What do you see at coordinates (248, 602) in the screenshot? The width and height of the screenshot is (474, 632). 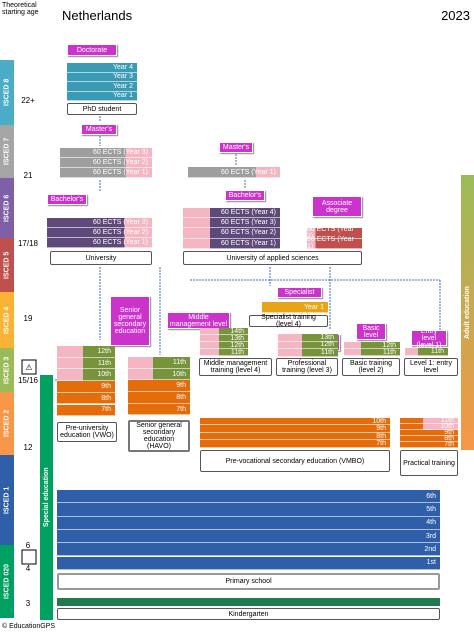 I see `kindergarten-bar` at bounding box center [248, 602].